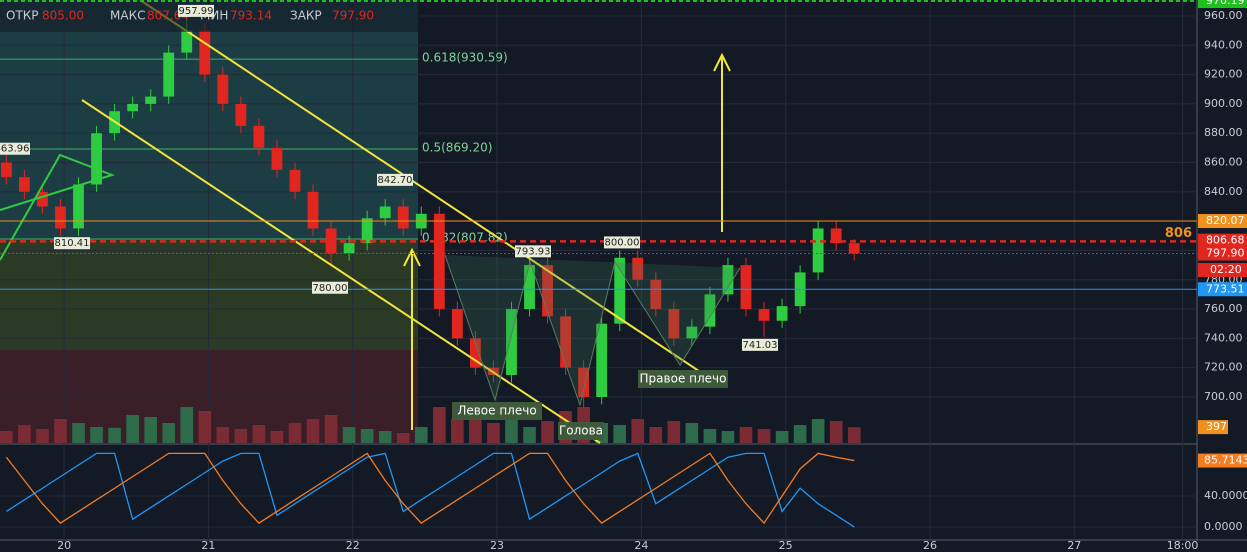  What do you see at coordinates (209, 295) in the screenshot?
I see `fib-zone` at bounding box center [209, 295].